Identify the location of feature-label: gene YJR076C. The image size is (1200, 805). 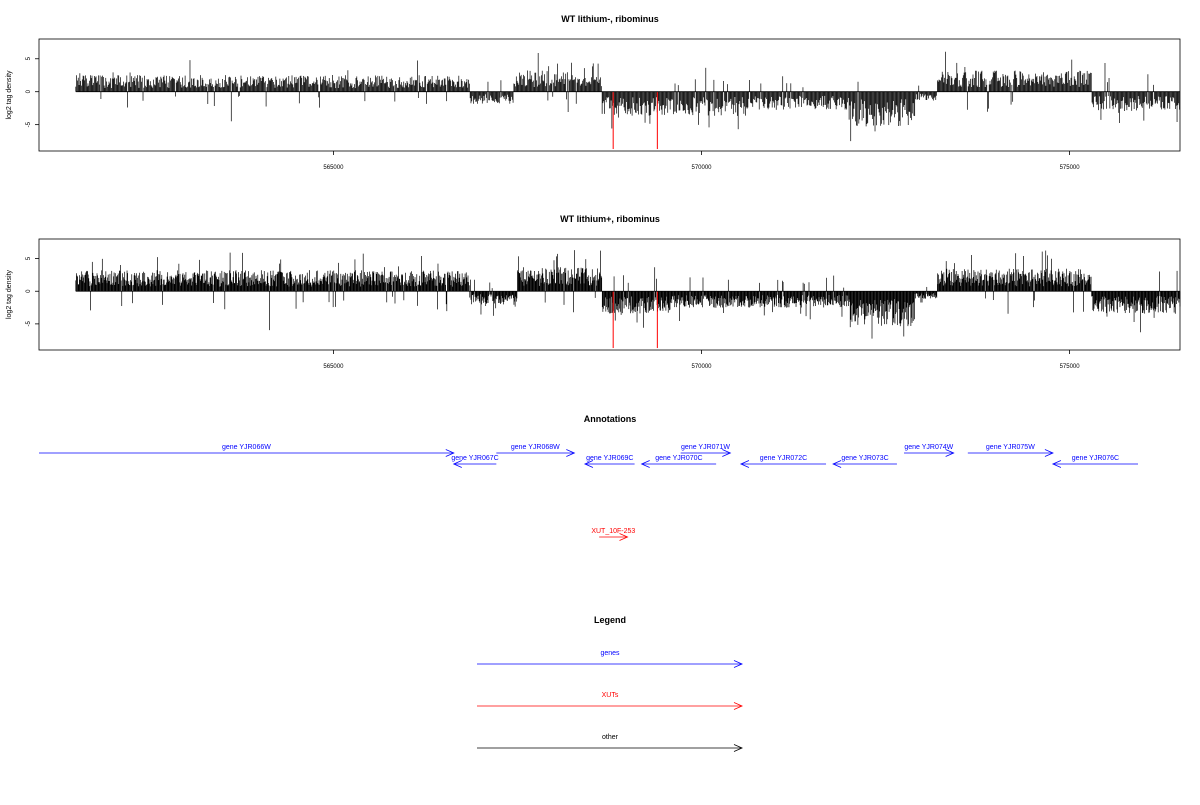
(1095, 458).